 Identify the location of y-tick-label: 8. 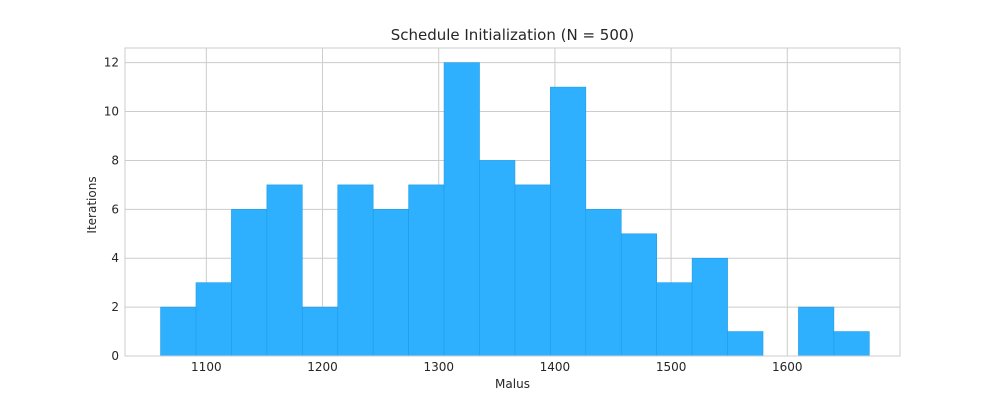
(115, 160).